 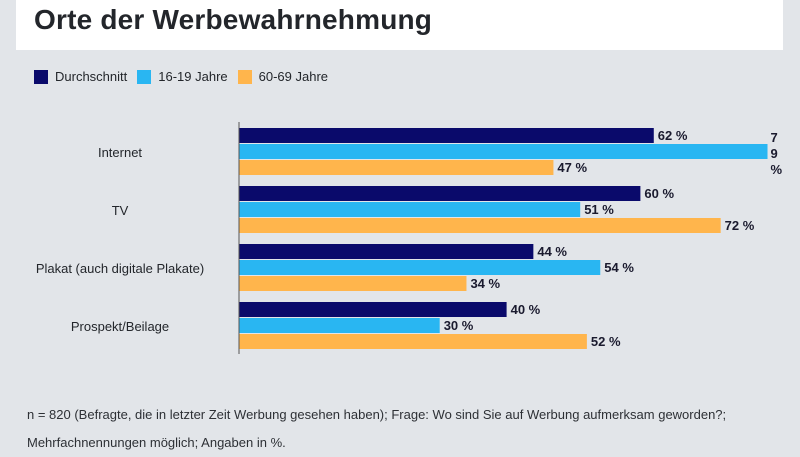 I want to click on data-label: 51 %, so click(x=599, y=209).